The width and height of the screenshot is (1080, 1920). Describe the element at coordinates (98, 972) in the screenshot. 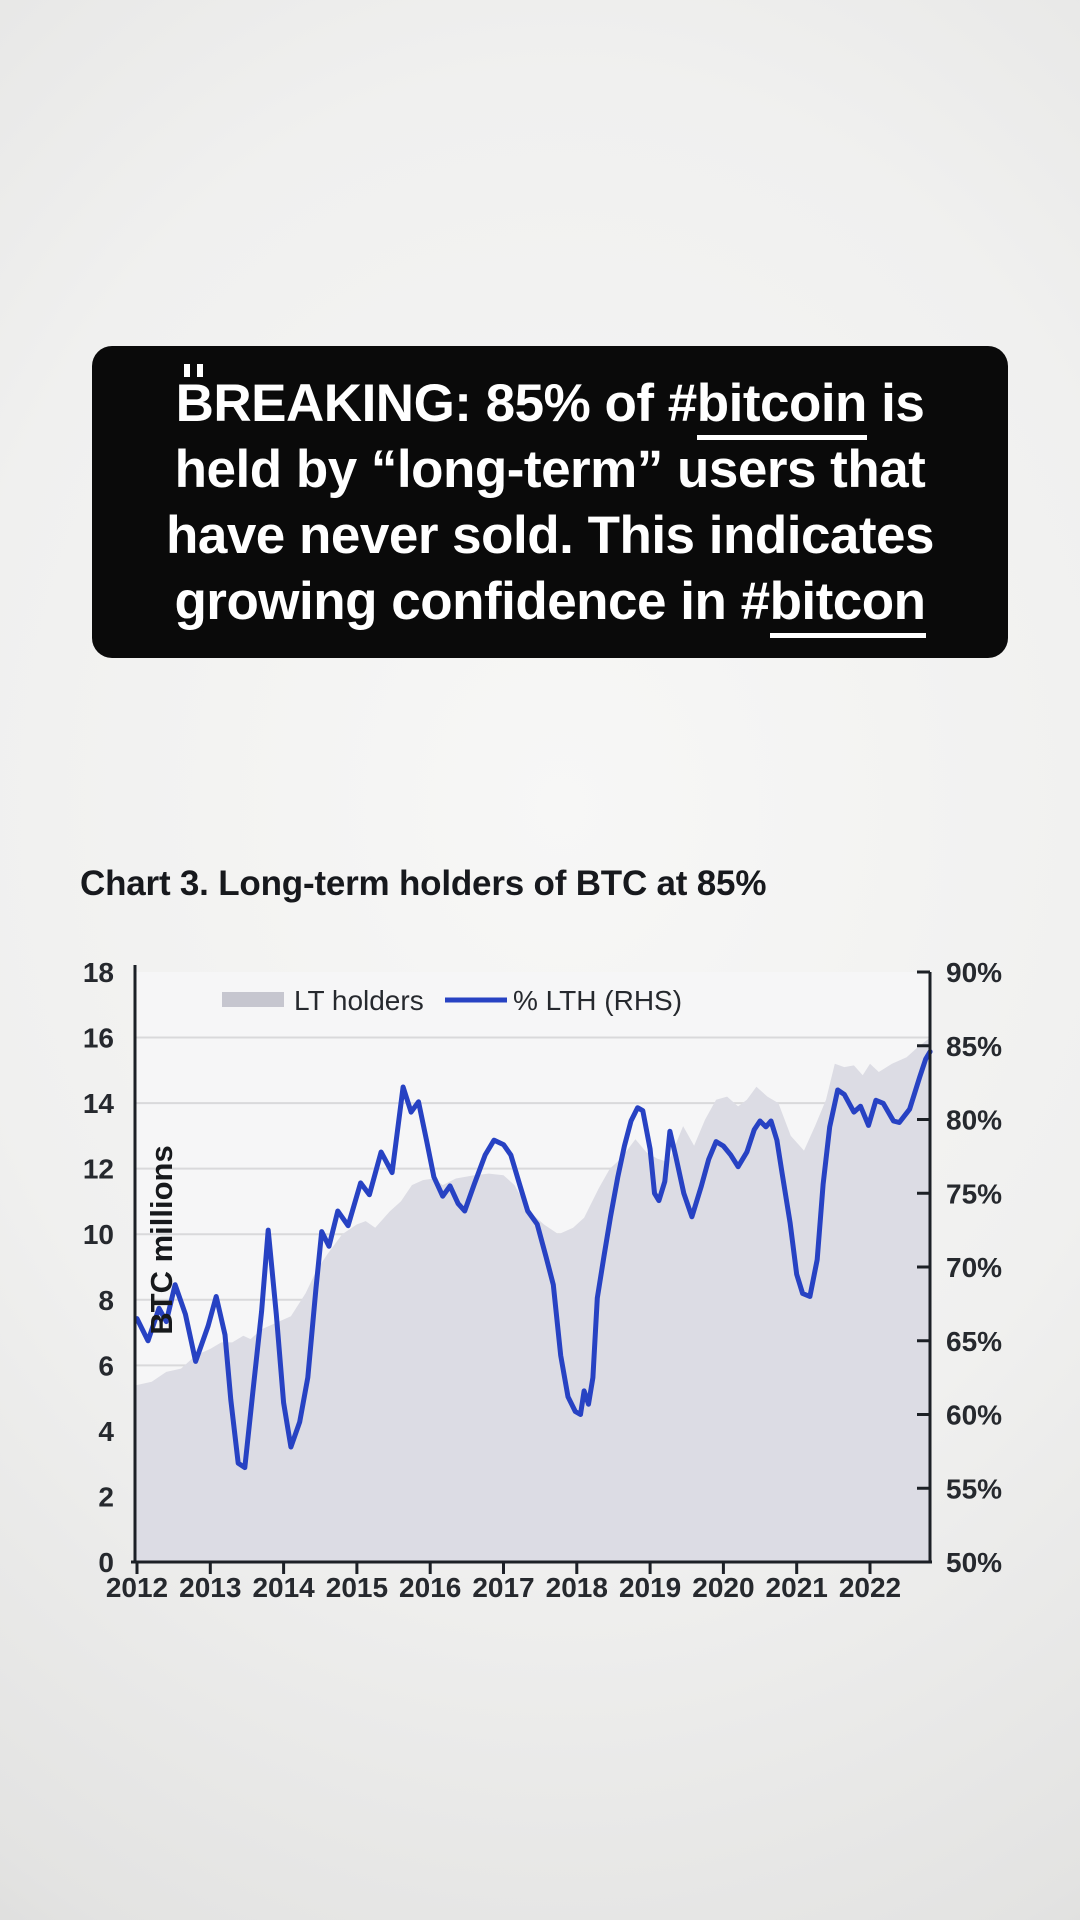

I see `left-axis-label: 18` at that location.